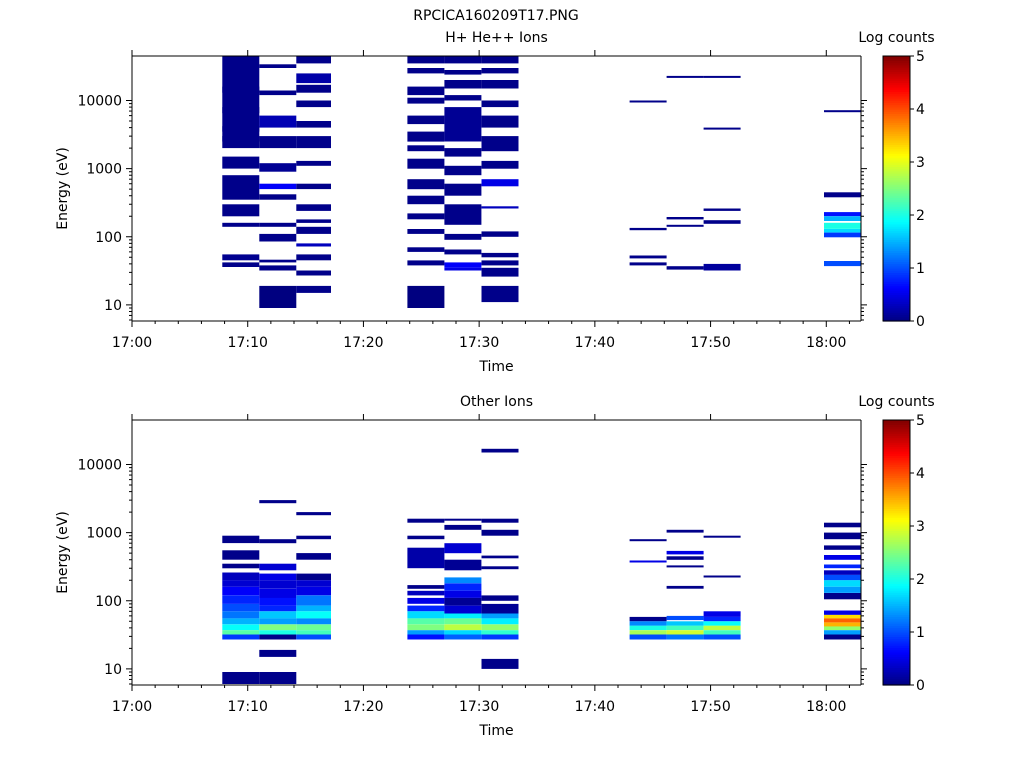  Describe the element at coordinates (496, 402) in the screenshot. I see `panel-title: Other Ions` at that location.